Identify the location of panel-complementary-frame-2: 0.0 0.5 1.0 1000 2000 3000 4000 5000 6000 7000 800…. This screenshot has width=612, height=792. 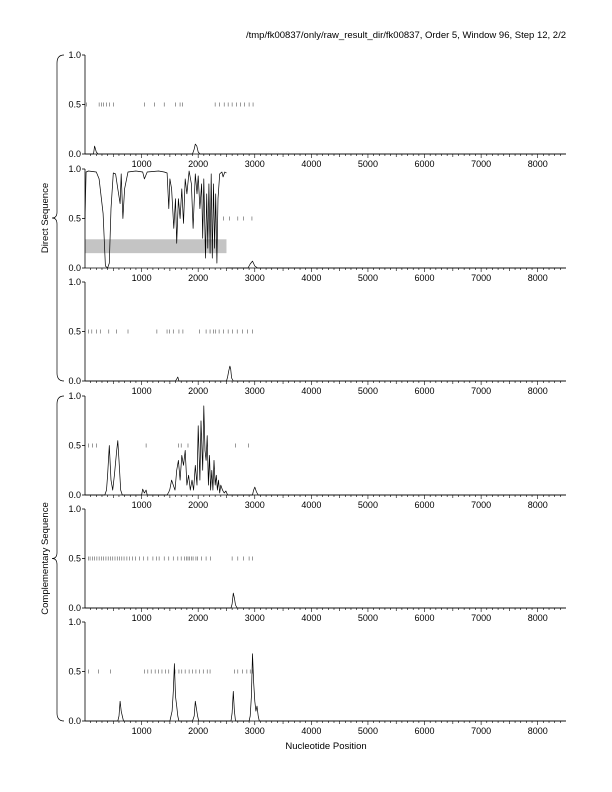
(317, 563).